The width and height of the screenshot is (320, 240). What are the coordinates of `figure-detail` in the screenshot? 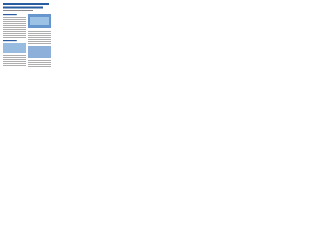 It's located at (39, 21).